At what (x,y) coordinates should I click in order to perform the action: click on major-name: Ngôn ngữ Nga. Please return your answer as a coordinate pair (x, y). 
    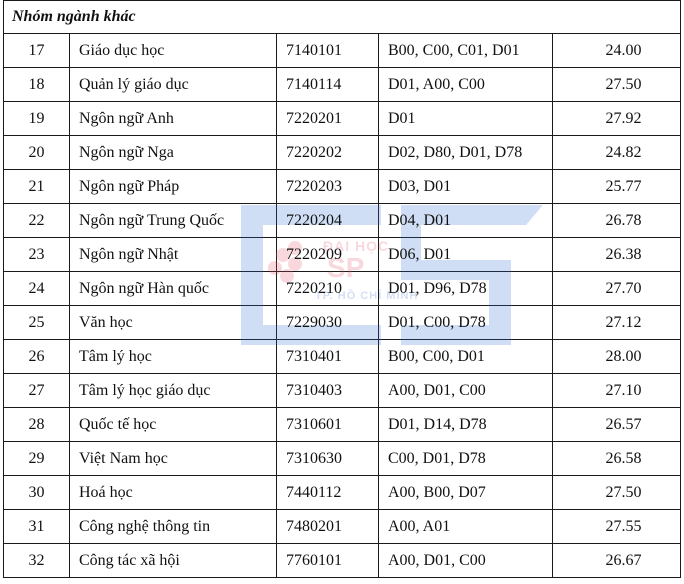
    Looking at the image, I should click on (173, 152).